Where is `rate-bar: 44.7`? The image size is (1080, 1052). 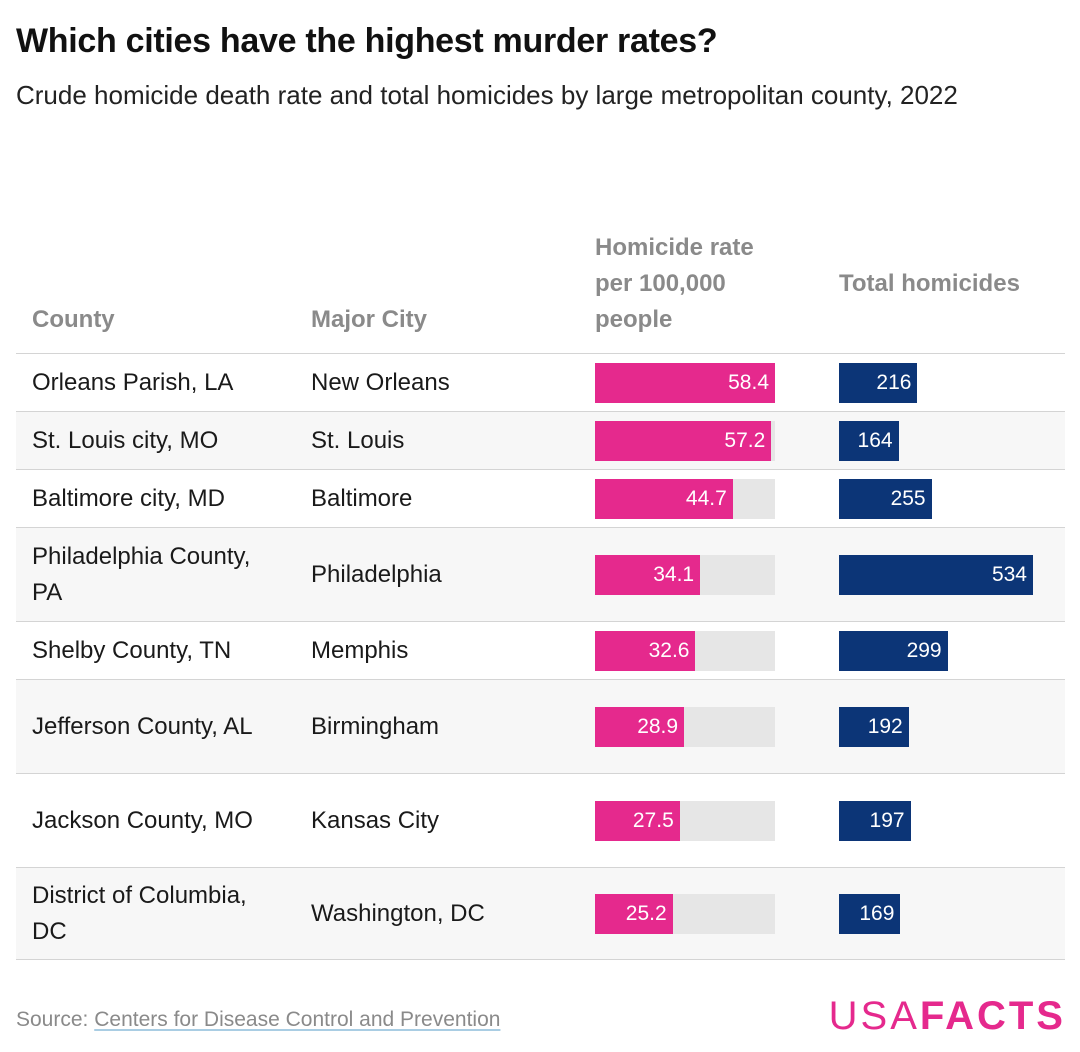
rate-bar: 44.7 is located at coordinates (664, 498).